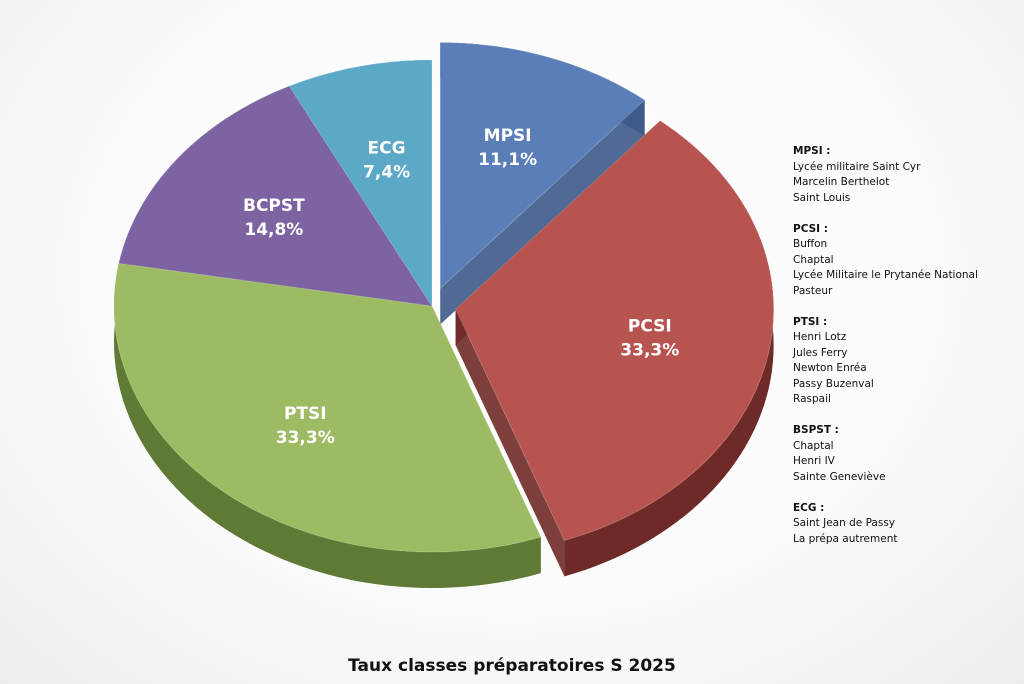  What do you see at coordinates (512, 666) in the screenshot?
I see `chart-title: Taux classes préparatoires S 2025` at bounding box center [512, 666].